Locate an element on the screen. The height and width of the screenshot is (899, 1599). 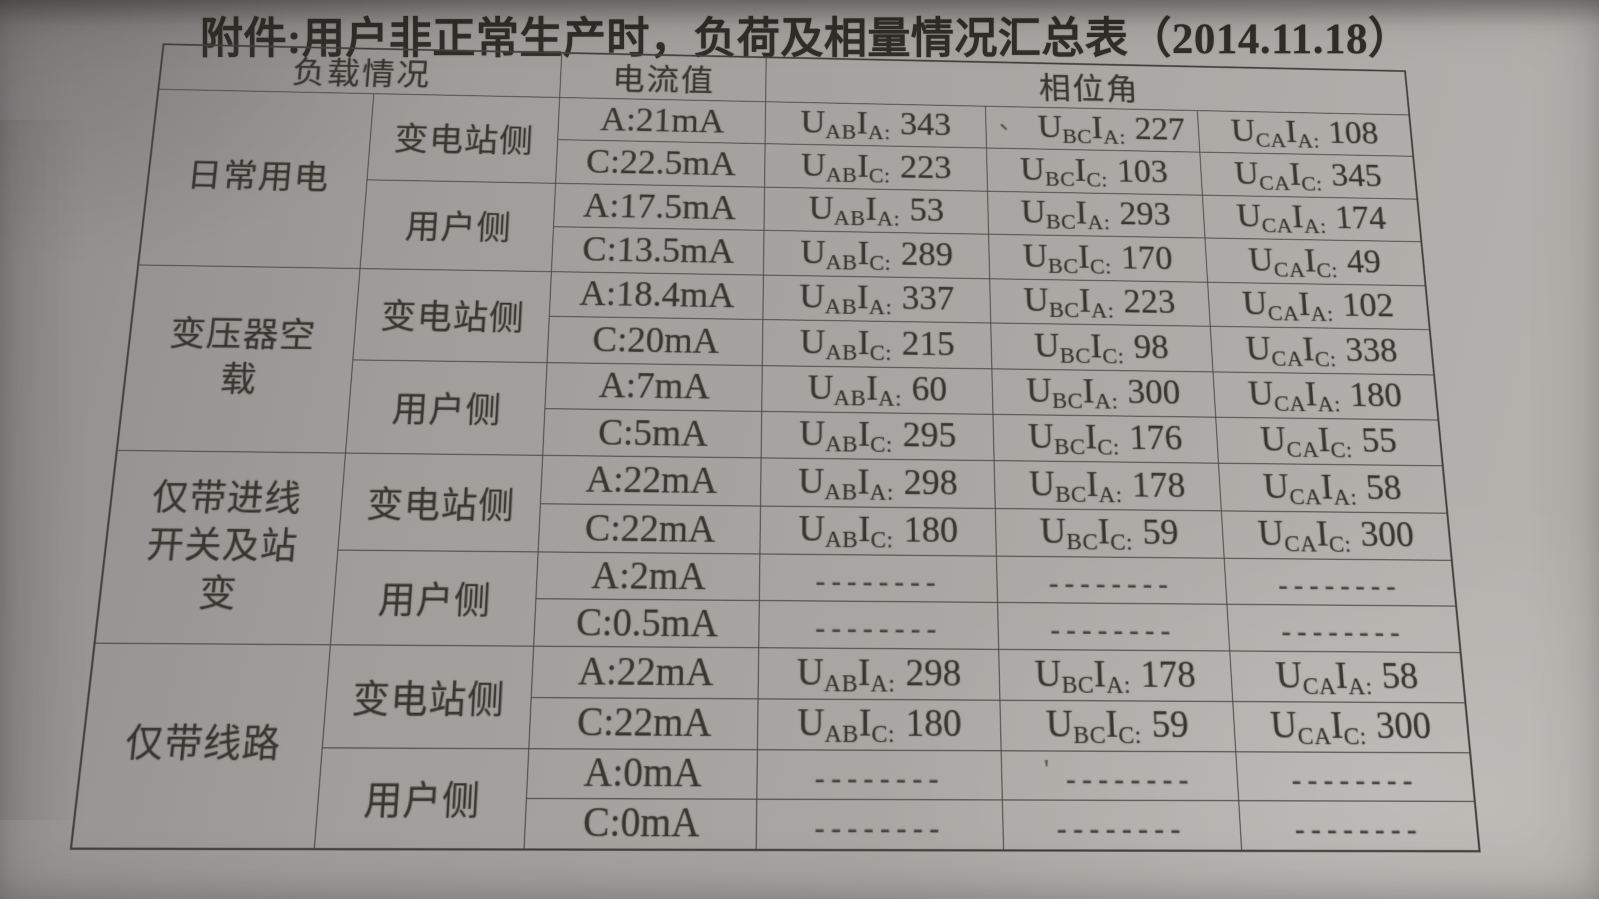
phase-angle-value: 178 is located at coordinates (1159, 484).